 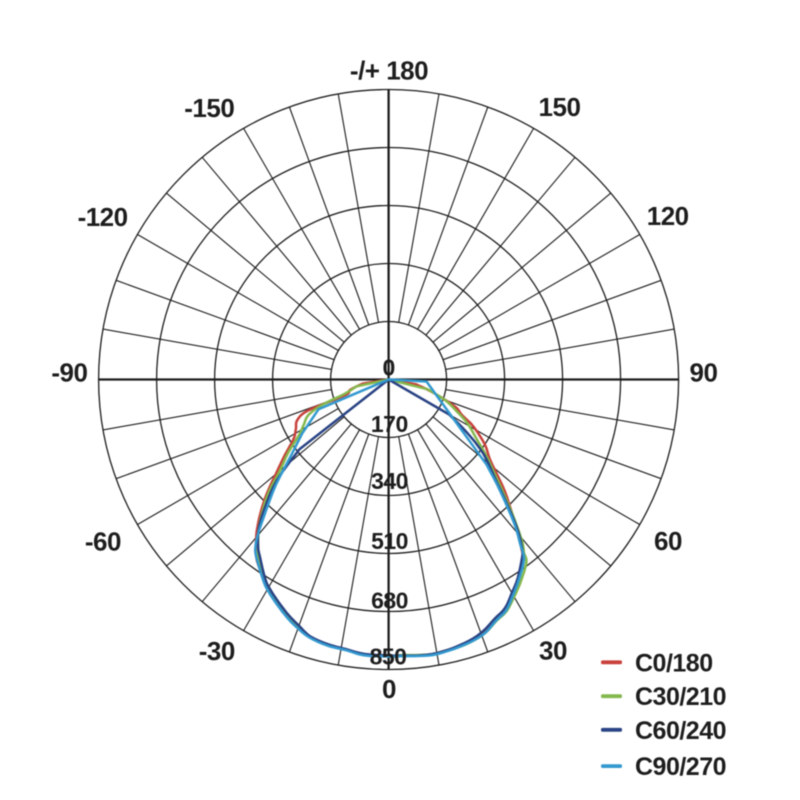 What do you see at coordinates (103, 541) in the screenshot?
I see `svg-text: -60` at bounding box center [103, 541].